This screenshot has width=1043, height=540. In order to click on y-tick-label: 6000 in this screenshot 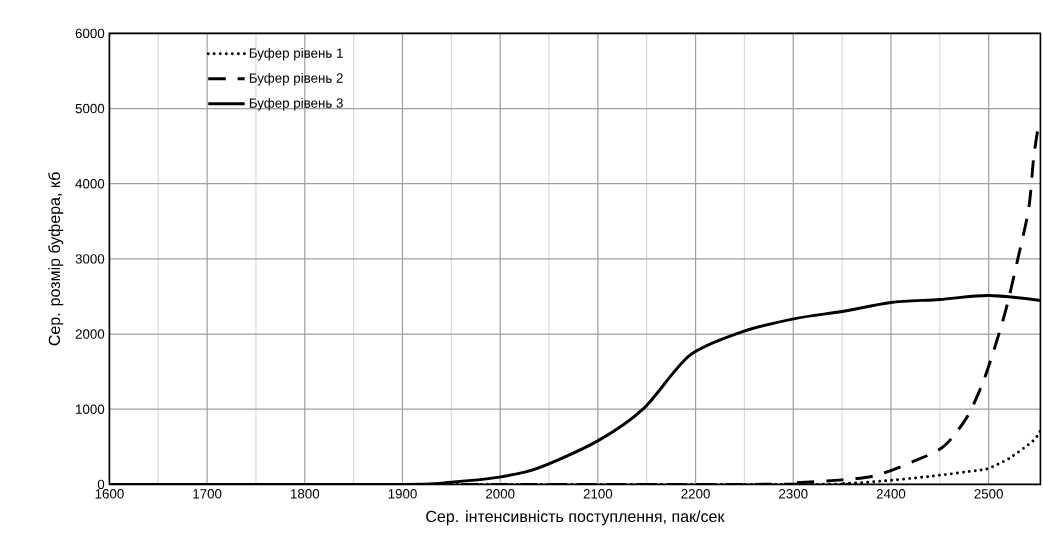, I will do `click(90, 33)`.